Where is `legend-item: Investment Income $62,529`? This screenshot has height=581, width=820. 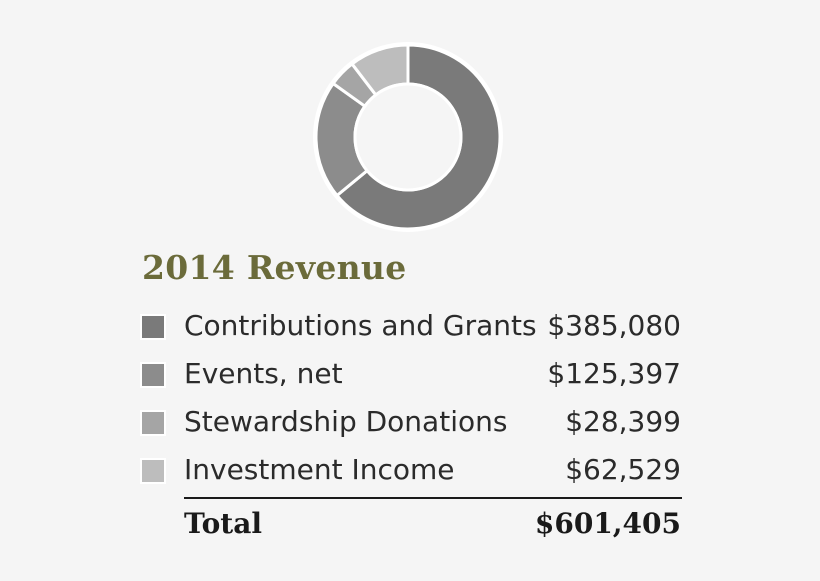
legend-item: Investment Income $62,529 is located at coordinates (410, 474).